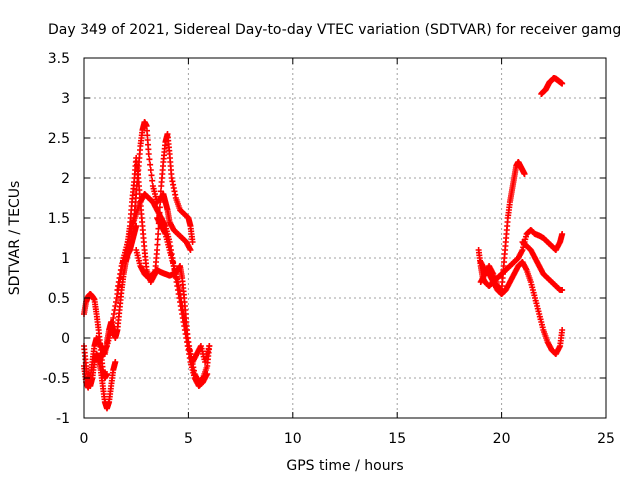  I want to click on x-axis-label: GPS time / hours, so click(344, 466).